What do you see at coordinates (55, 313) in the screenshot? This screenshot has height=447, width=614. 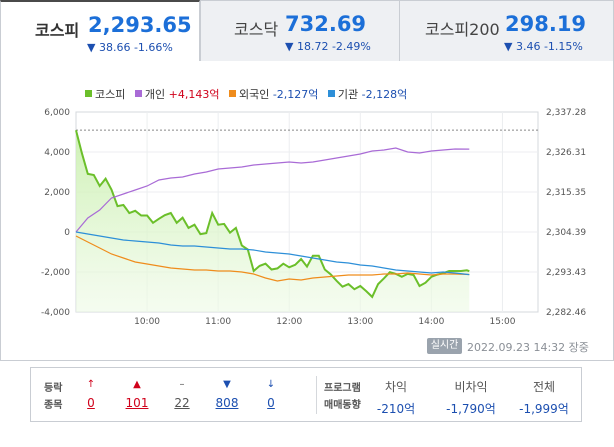 I see `y-left-tick-label: -4,000` at bounding box center [55, 313].